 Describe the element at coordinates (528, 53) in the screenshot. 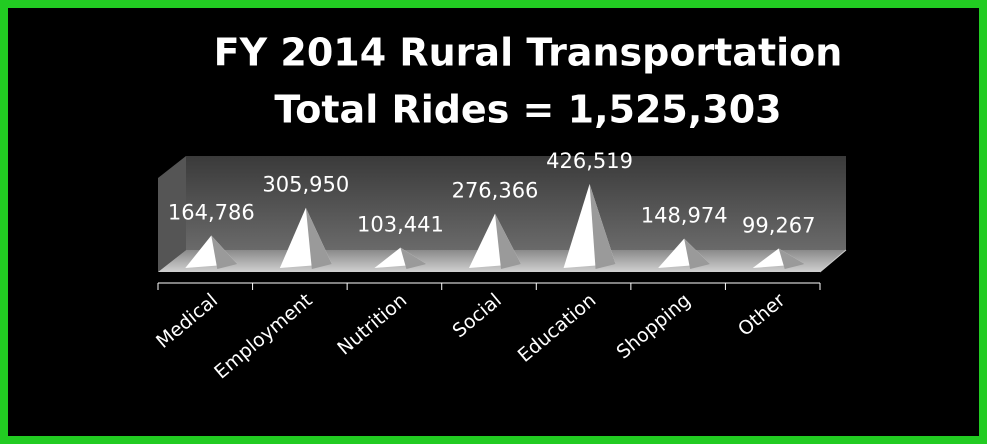

I see `chart-title: FY 2014 Rural Transportation` at that location.